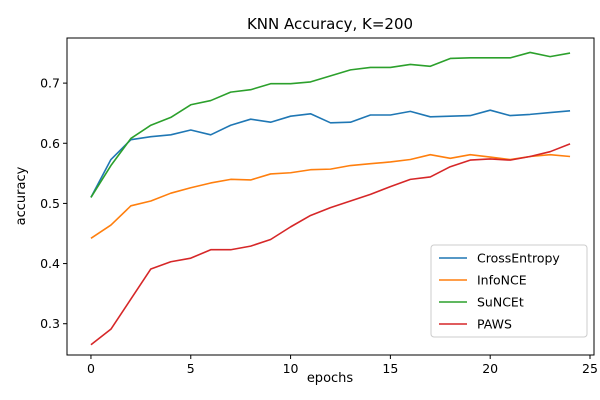 The height and width of the screenshot is (400, 600). I want to click on legend-box, so click(509, 291).